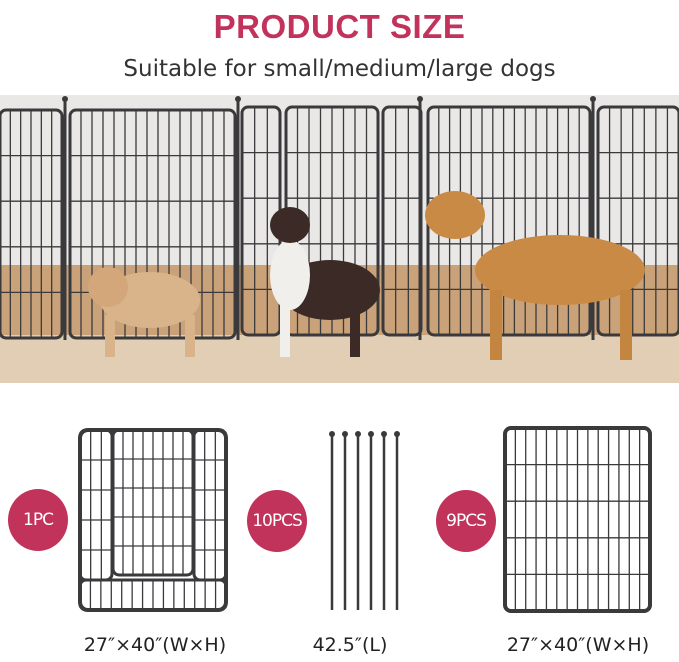  What do you see at coordinates (210, 505) in the screenshot?
I see `door-side-right` at bounding box center [210, 505].